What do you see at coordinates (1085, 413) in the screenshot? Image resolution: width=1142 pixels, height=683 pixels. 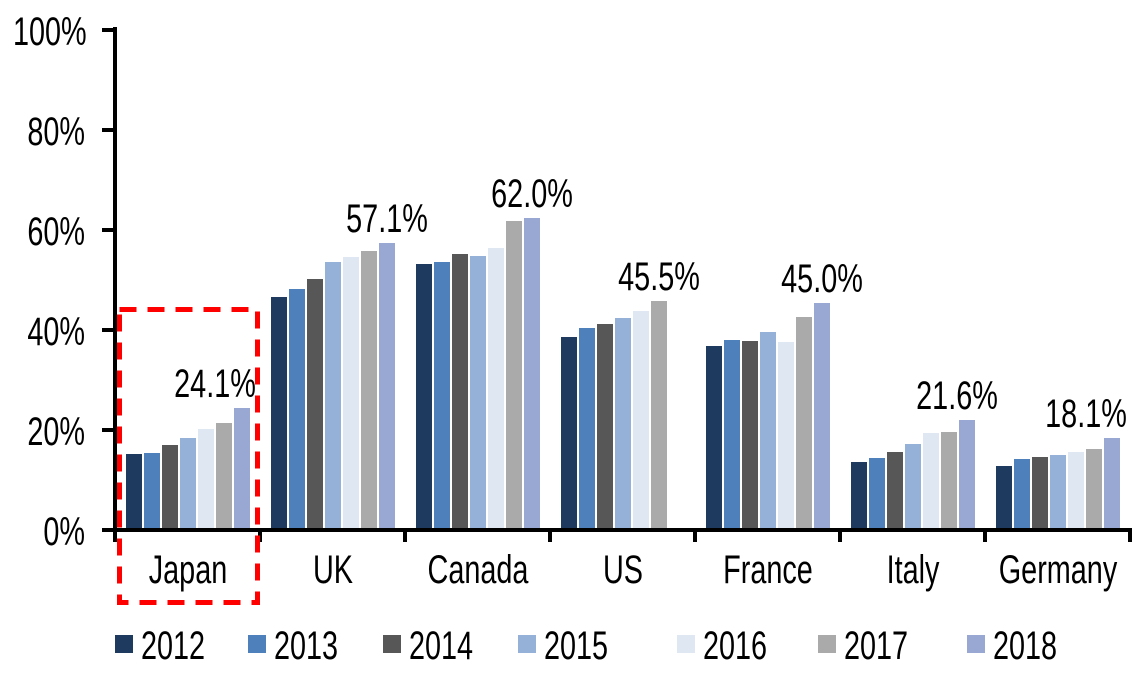 I see `data-label-germany: 18.1%` at bounding box center [1085, 413].